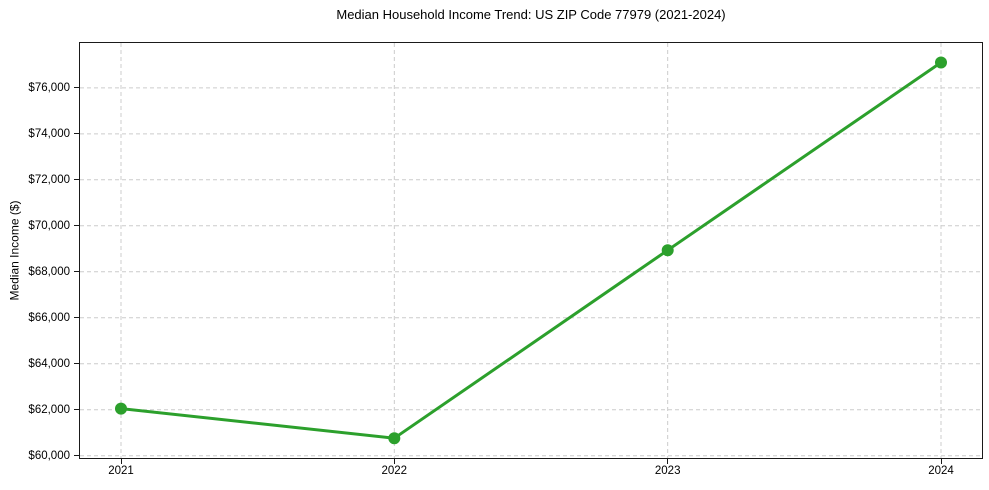 The width and height of the screenshot is (989, 490). I want to click on data-point-marker-2022, so click(394, 438).